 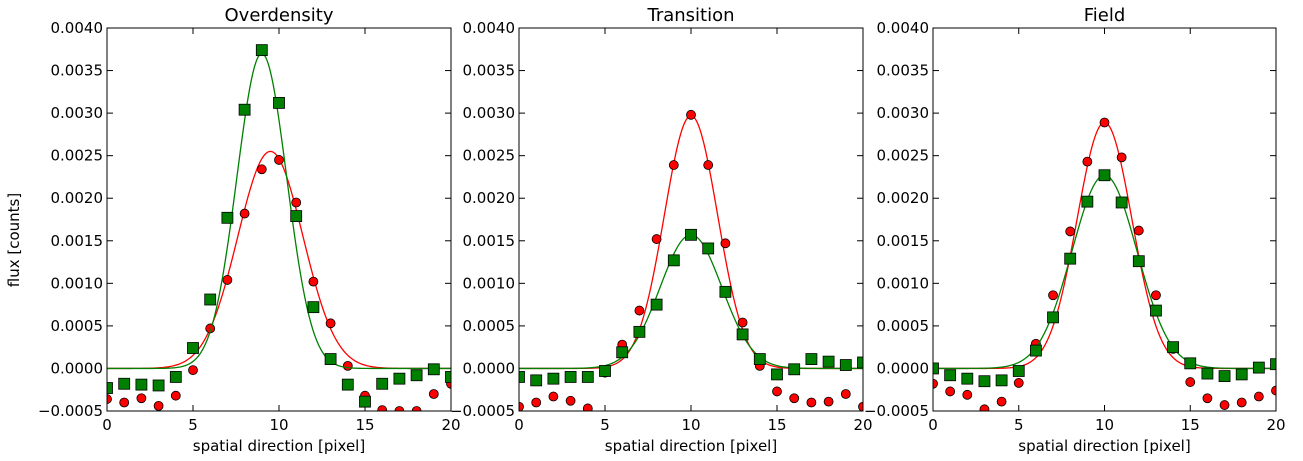 I want to click on y-tick-label: 0.0040, so click(x=903, y=28).